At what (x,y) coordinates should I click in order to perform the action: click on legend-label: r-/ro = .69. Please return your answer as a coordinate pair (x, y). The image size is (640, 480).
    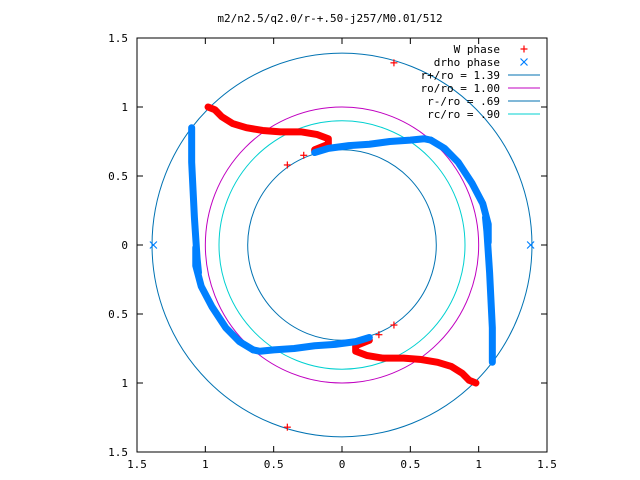
    Looking at the image, I should click on (463, 101).